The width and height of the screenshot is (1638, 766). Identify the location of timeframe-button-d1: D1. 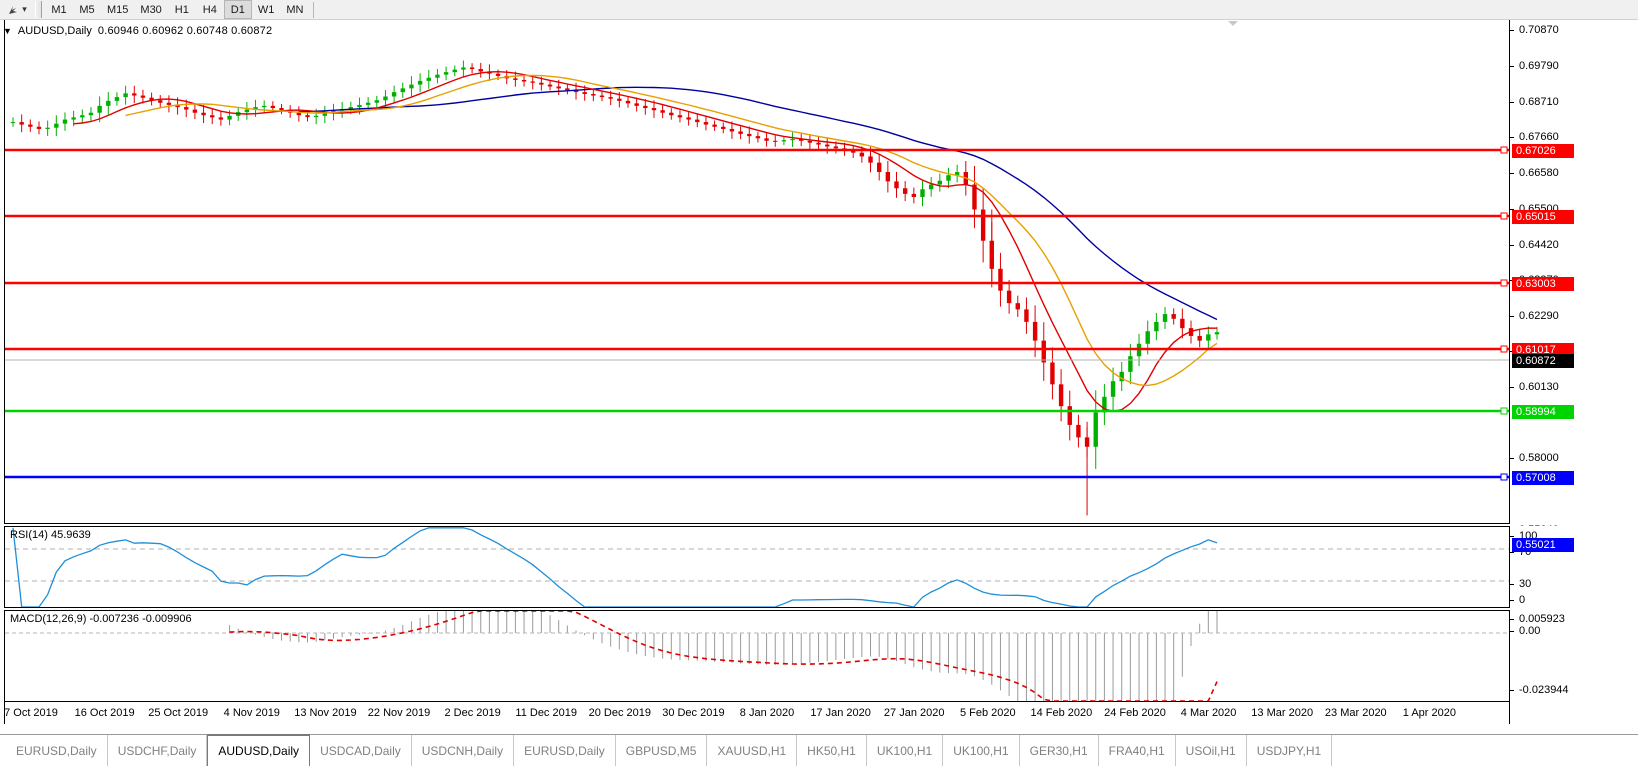
(237, 9).